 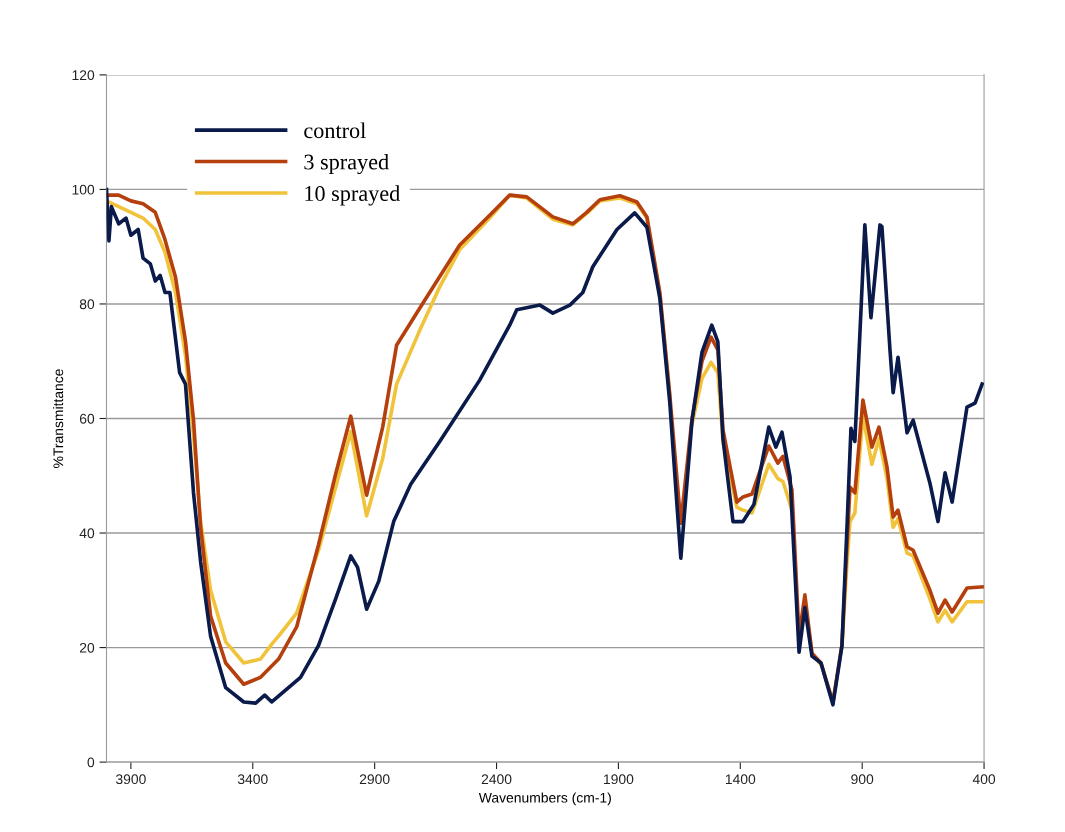 What do you see at coordinates (87, 304) in the screenshot?
I see `y-tick-label: 80` at bounding box center [87, 304].